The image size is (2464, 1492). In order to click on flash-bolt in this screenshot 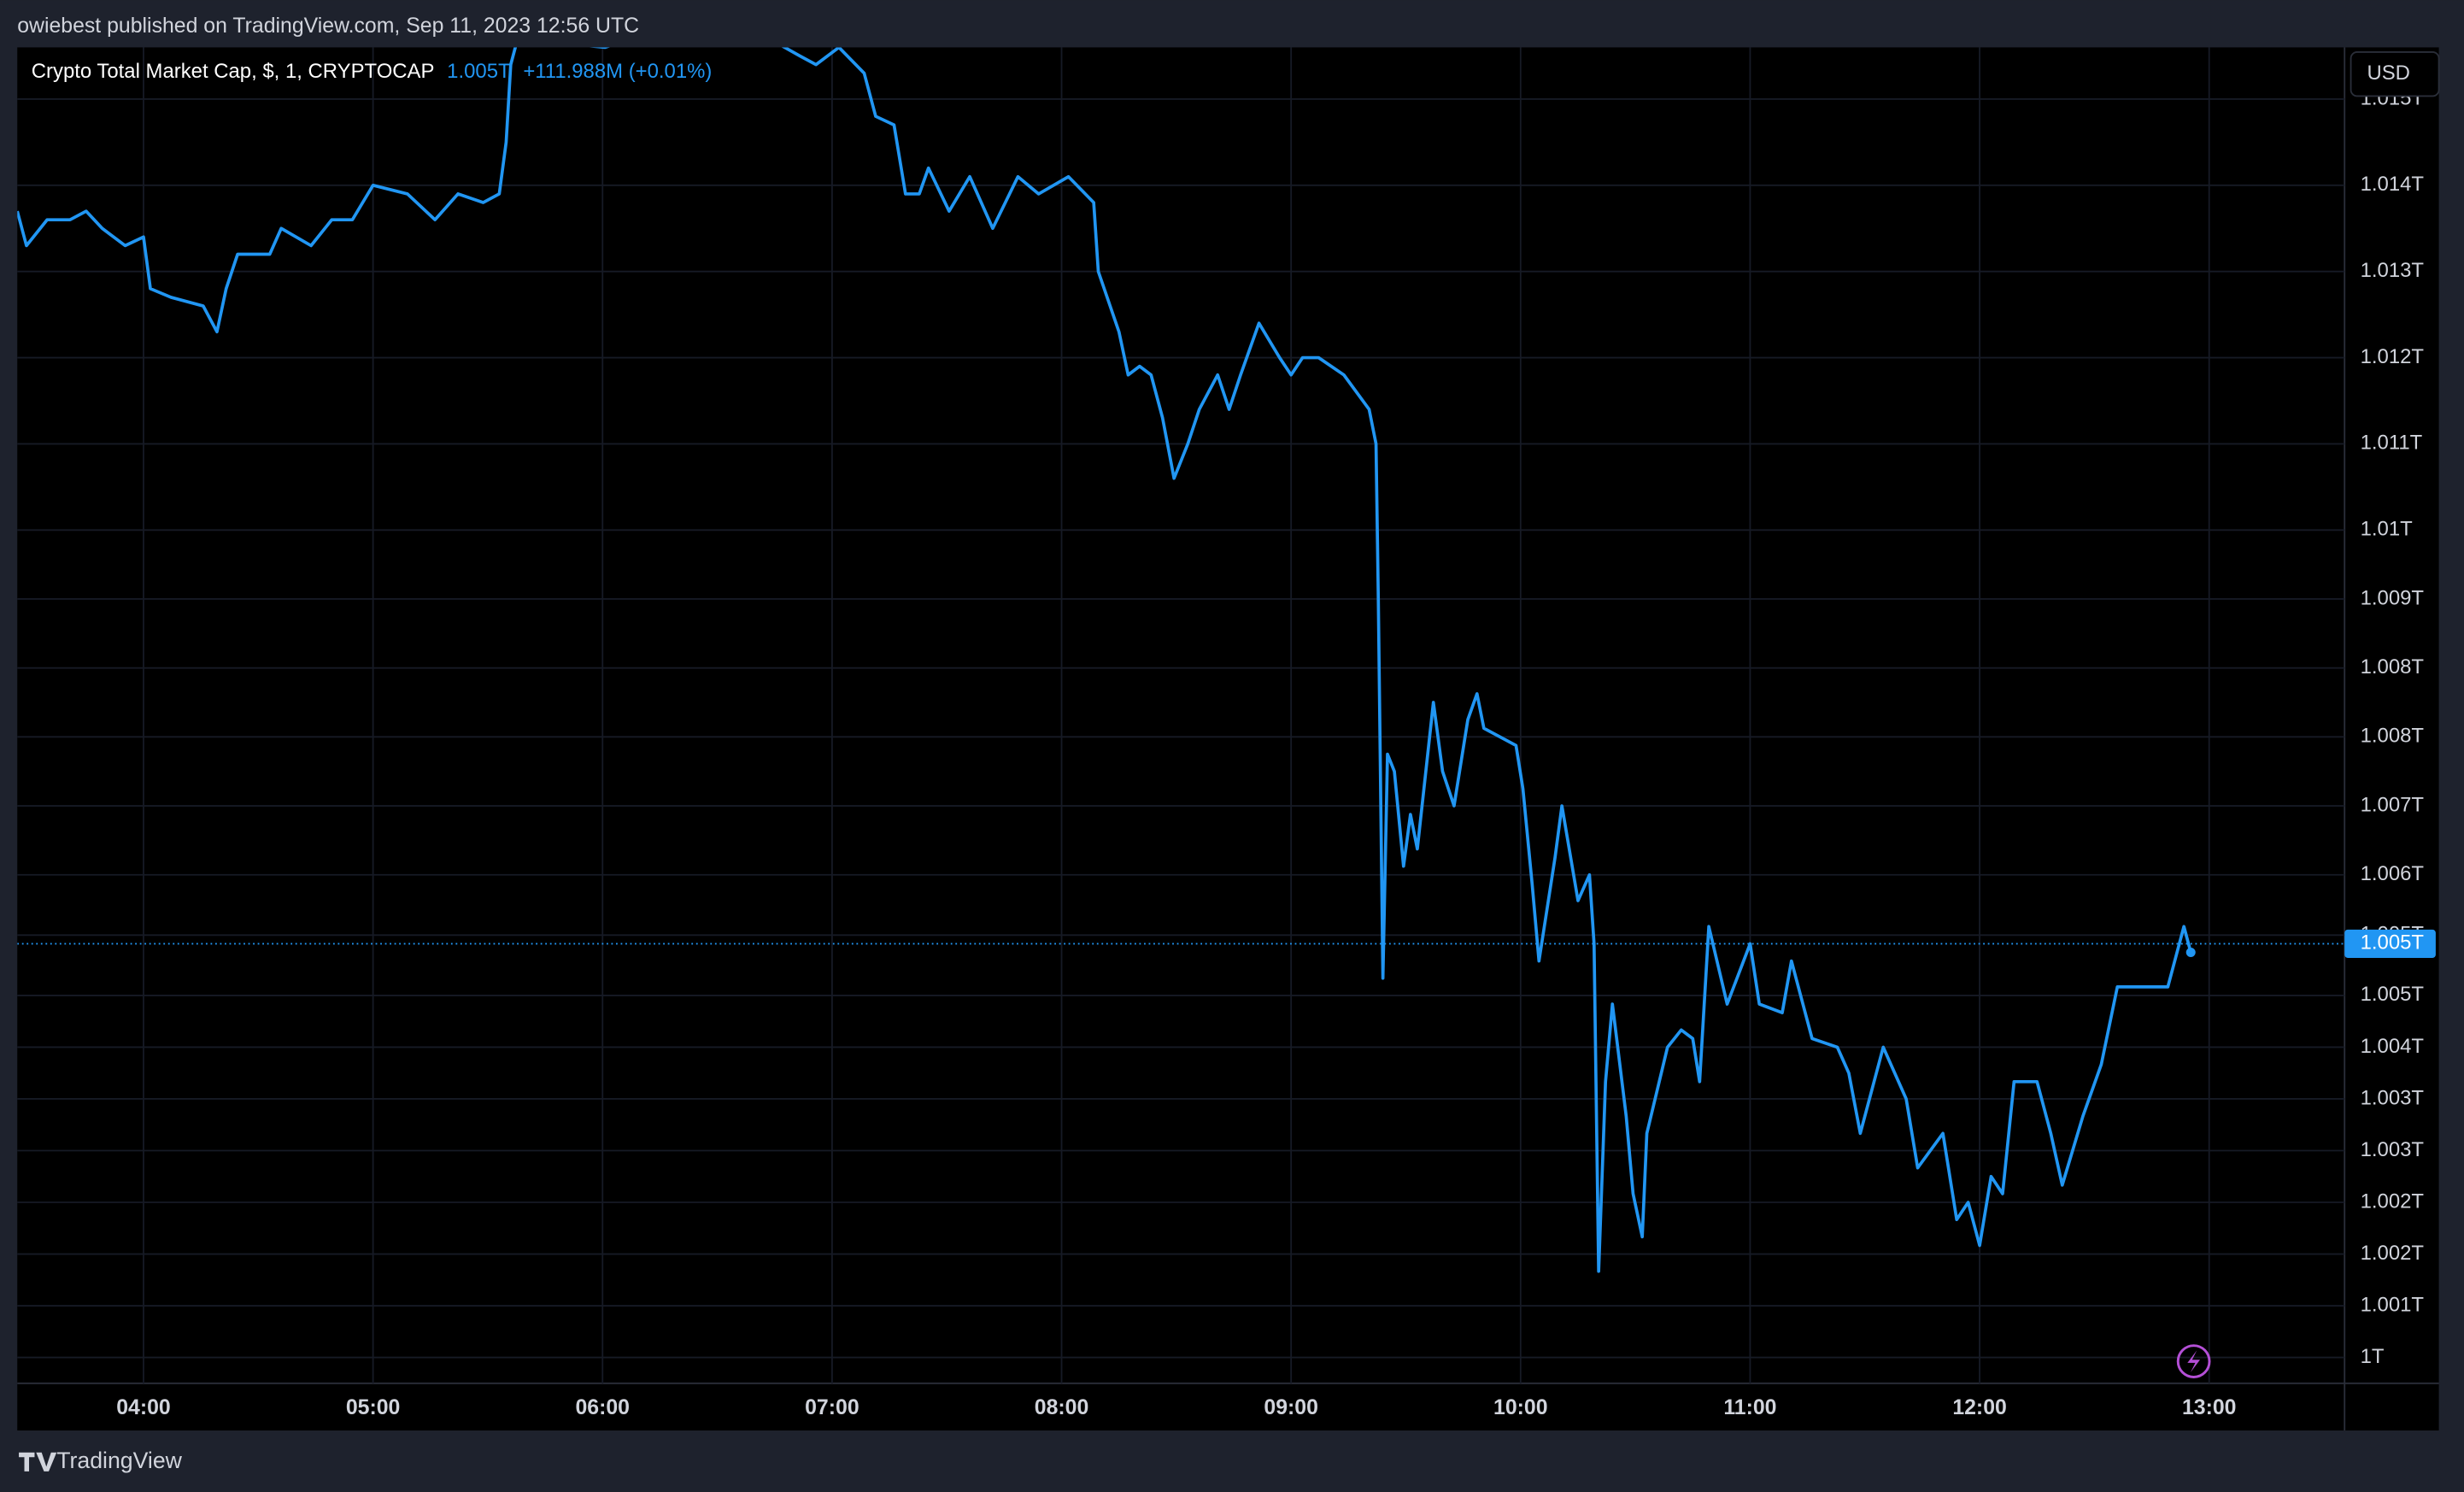, I will do `click(2193, 1361)`.